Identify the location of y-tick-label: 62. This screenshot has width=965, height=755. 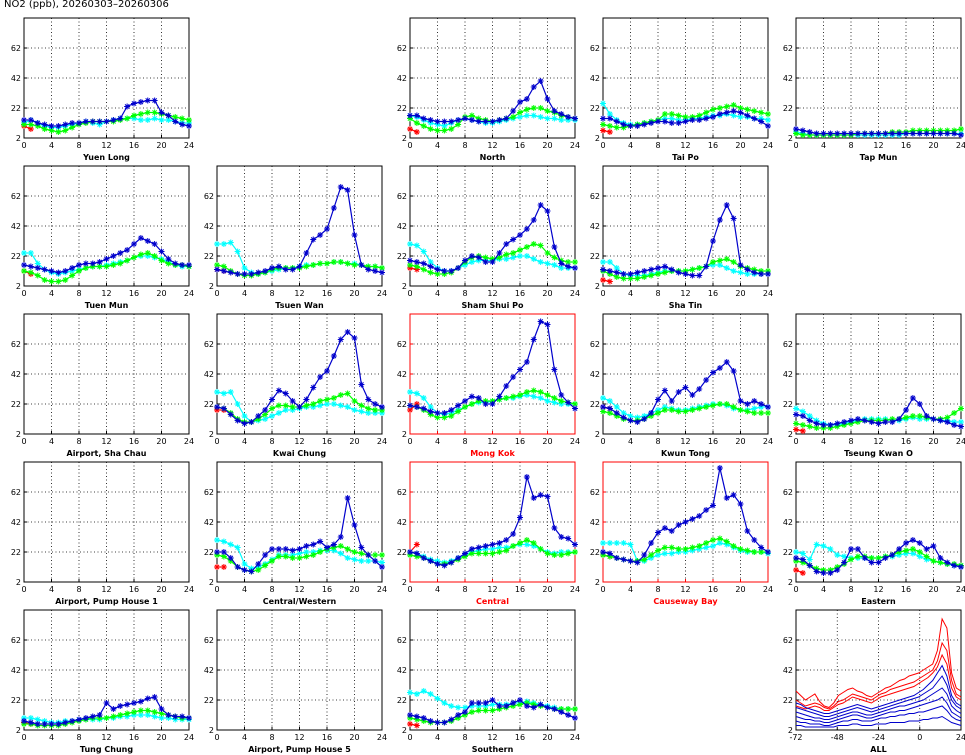
(402, 344).